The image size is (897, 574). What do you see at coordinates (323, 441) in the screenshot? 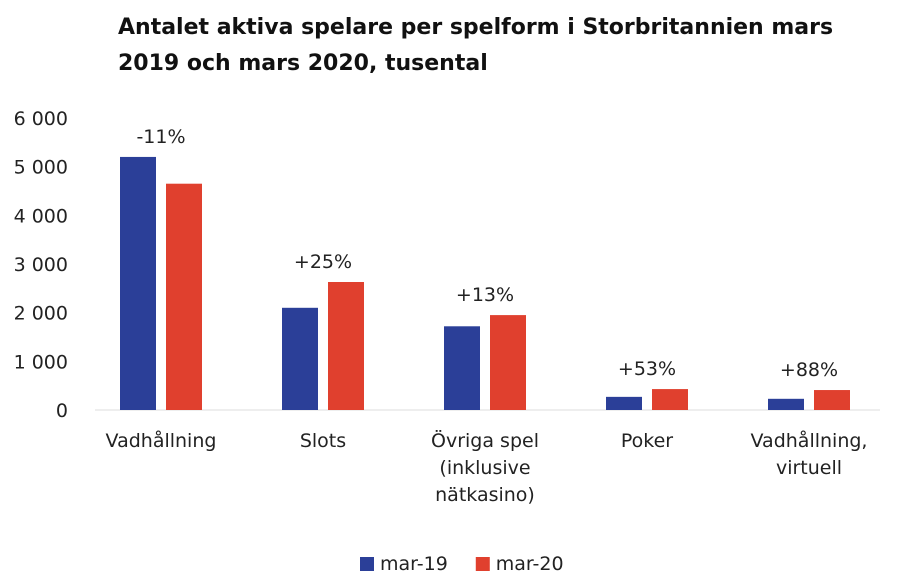
I see `x-tick-label: Slots` at bounding box center [323, 441].